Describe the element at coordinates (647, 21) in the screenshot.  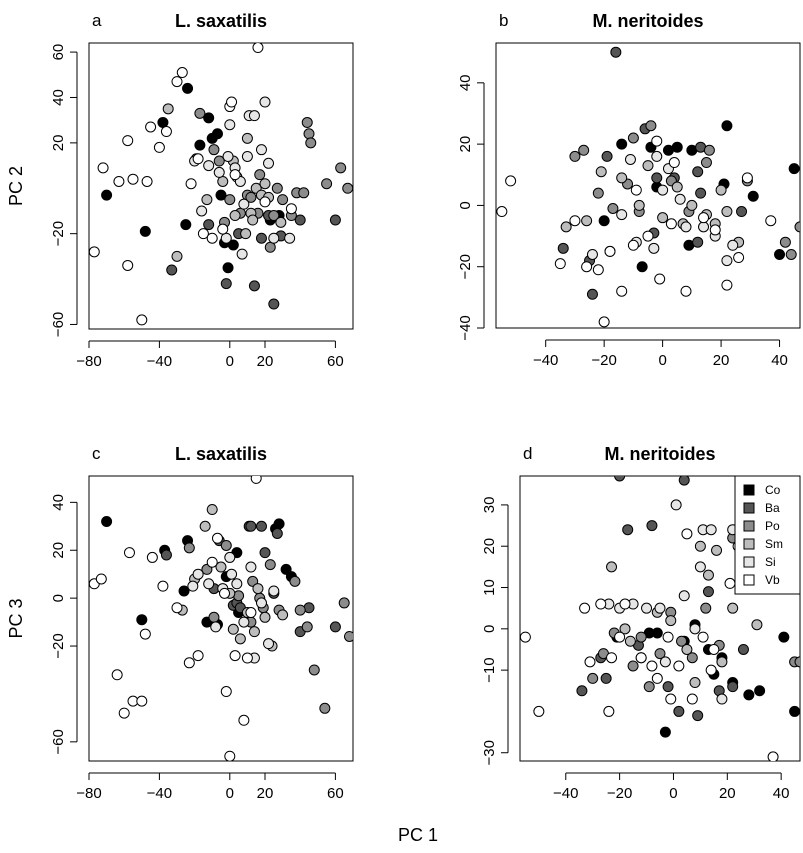
I see `panel-title: M. neritoides` at that location.